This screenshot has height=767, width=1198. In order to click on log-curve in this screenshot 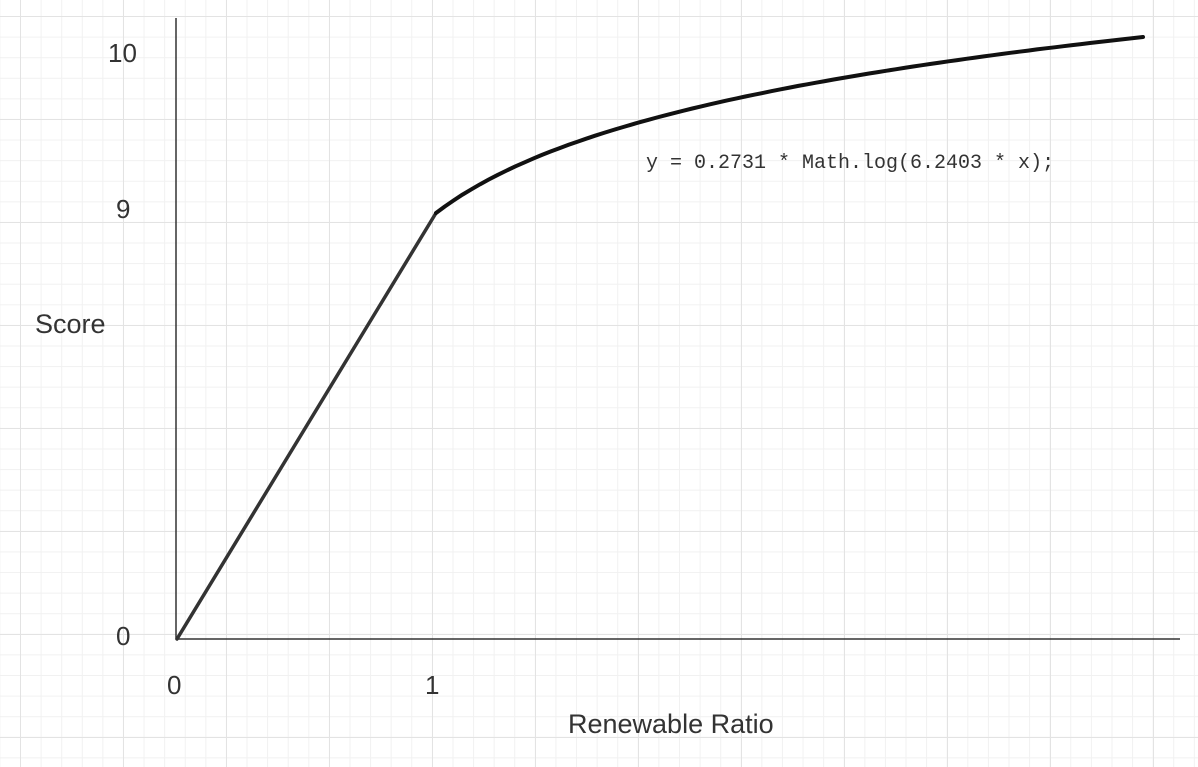, I will do `click(789, 125)`.